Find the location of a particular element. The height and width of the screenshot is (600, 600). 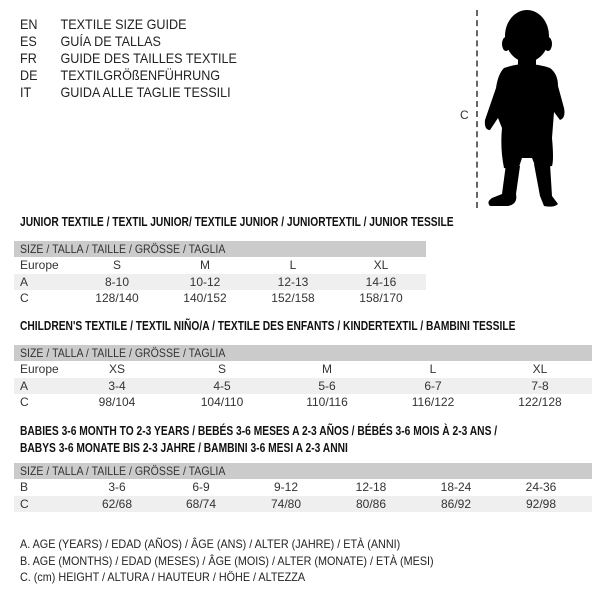

table-cell: 128/140 is located at coordinates (117, 298).